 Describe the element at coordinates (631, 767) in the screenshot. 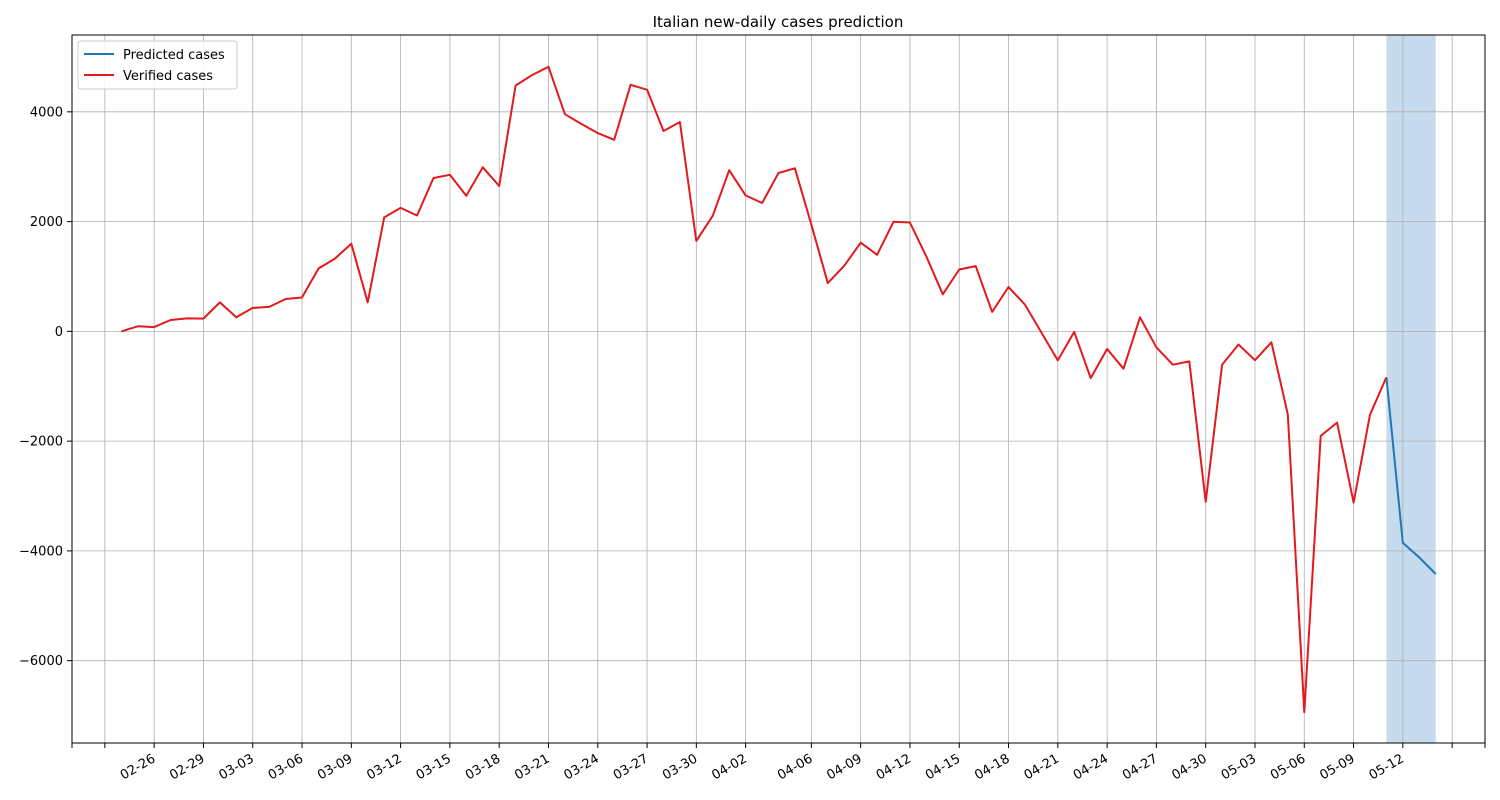

I see `x-tick-label: 03-27` at that location.